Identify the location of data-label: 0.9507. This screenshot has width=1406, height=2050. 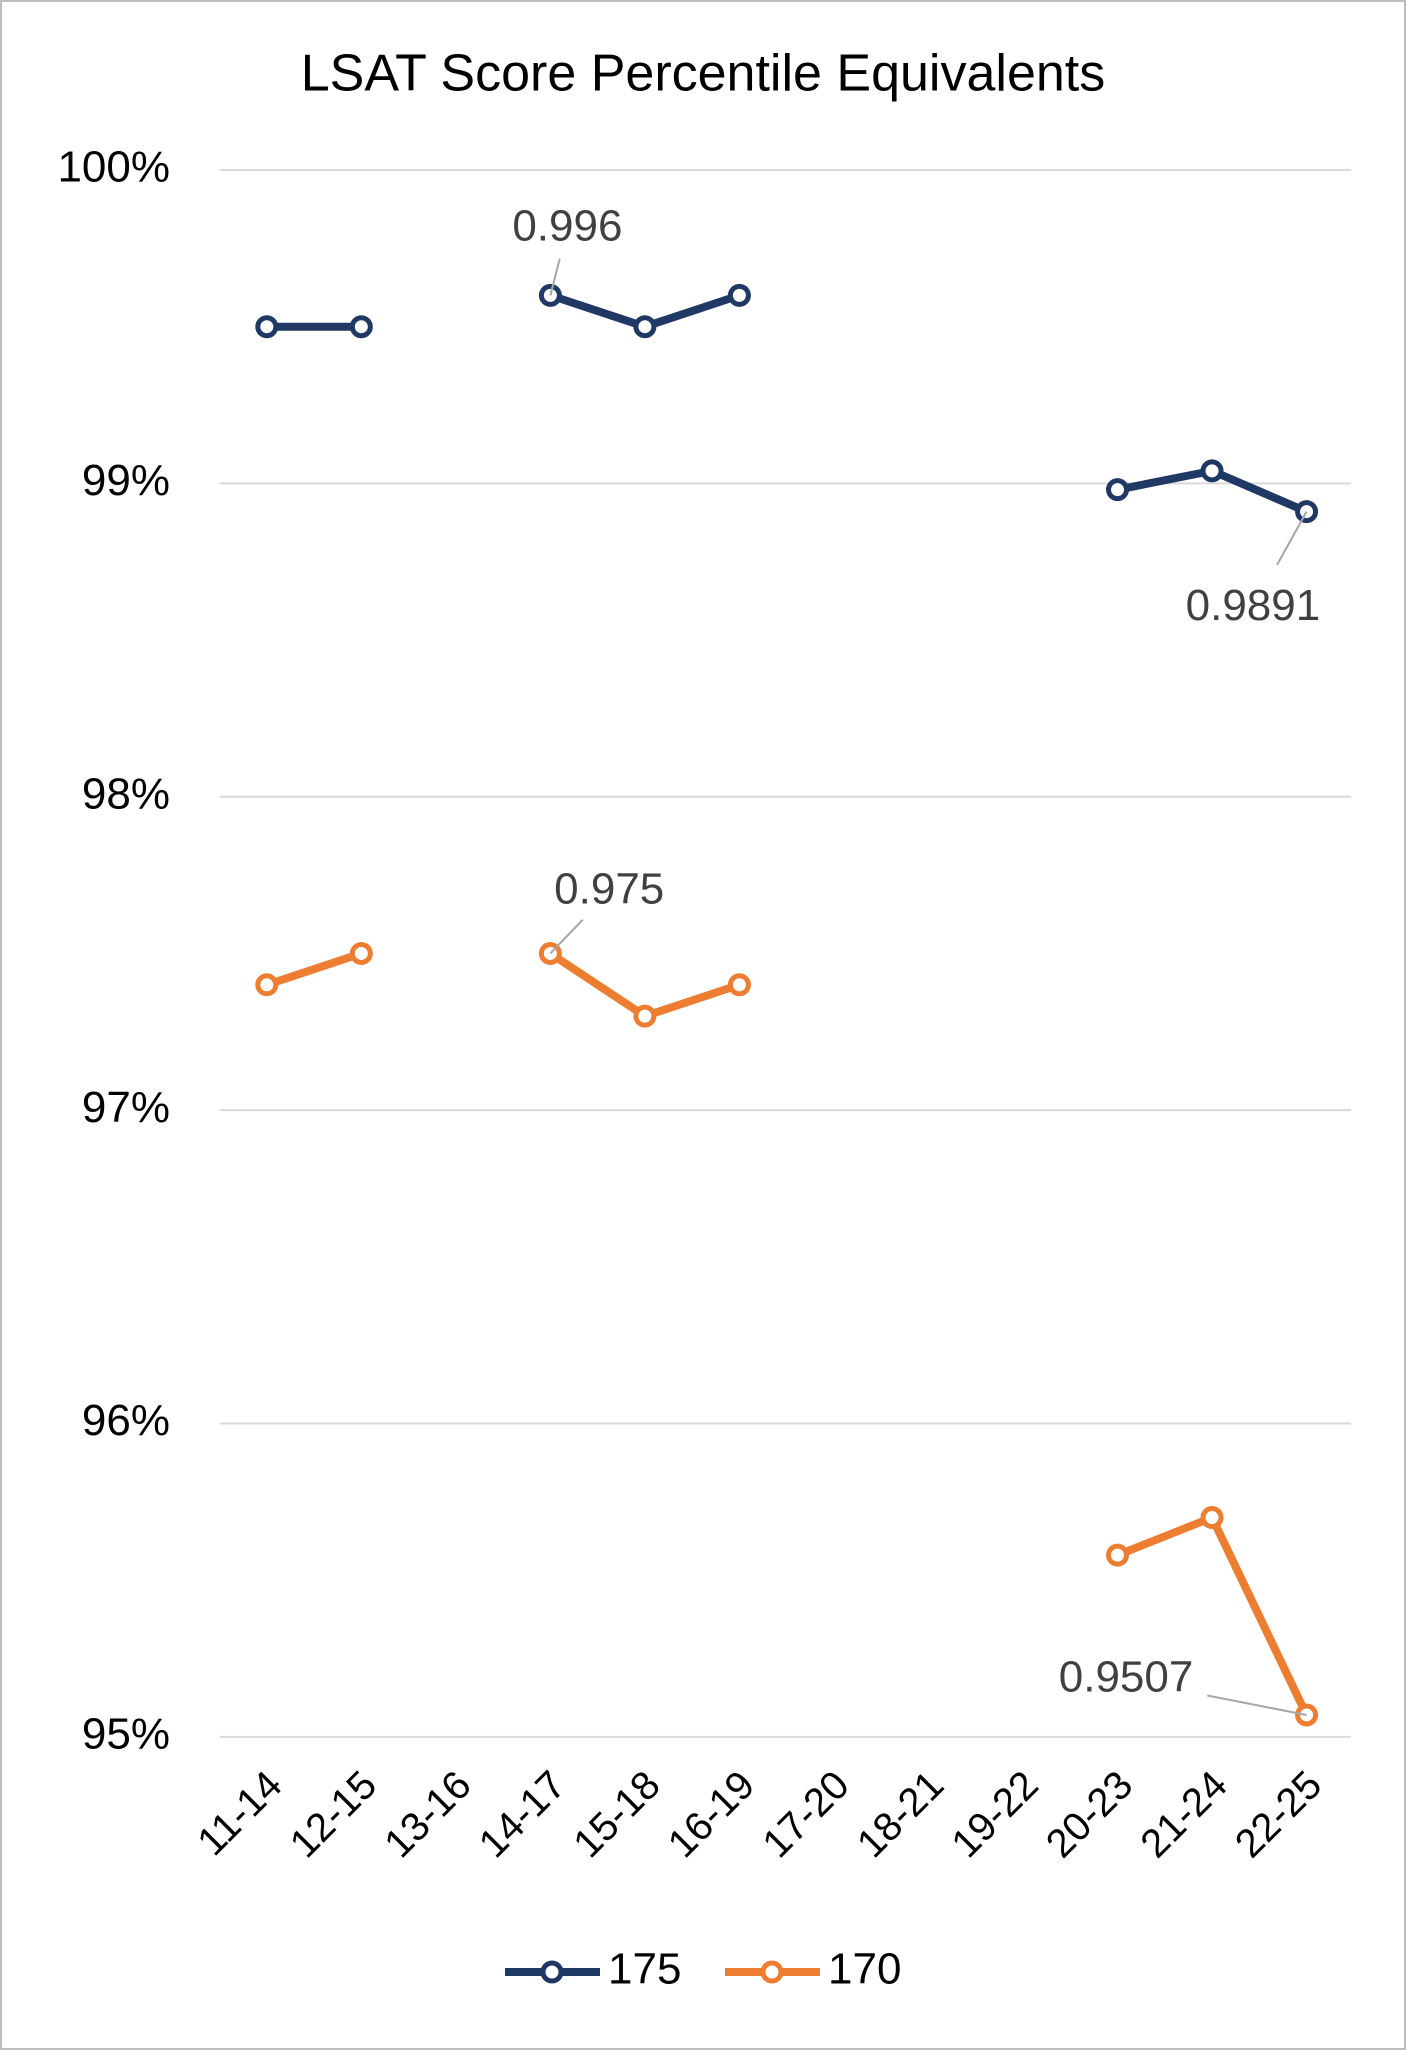
(1126, 1676).